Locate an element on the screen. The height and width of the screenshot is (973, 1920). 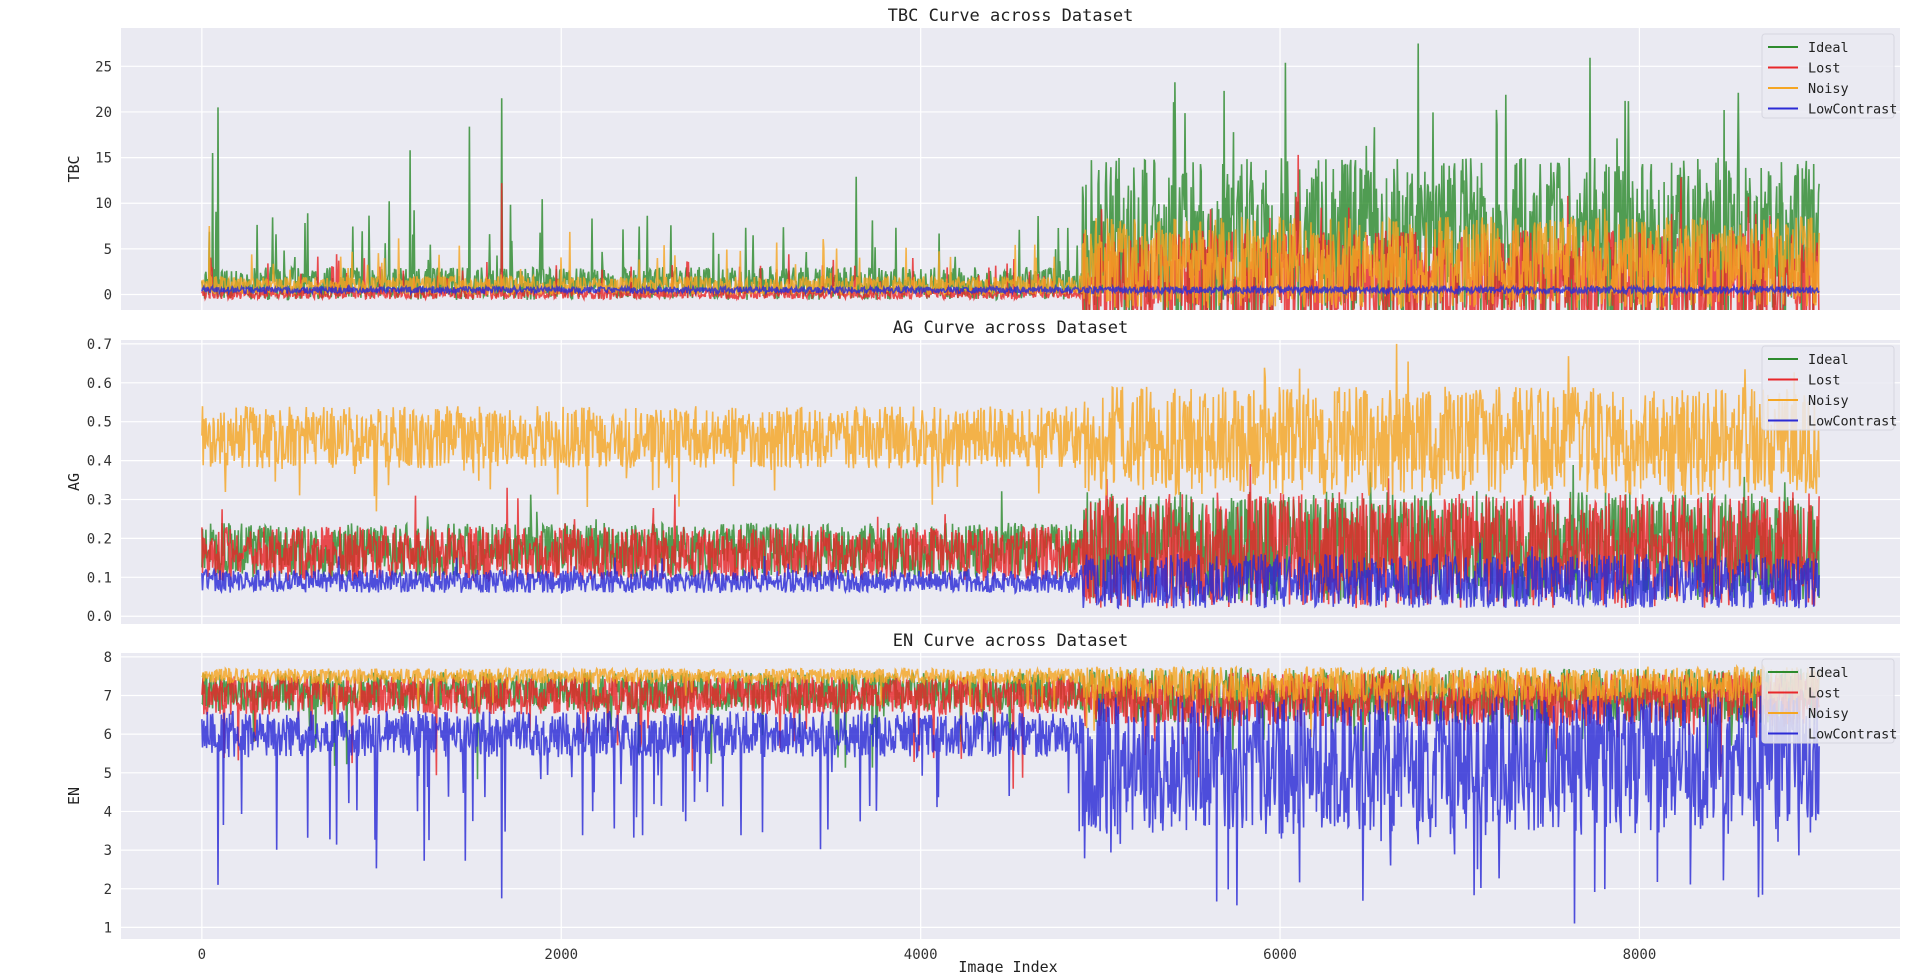
y-tick-label: 15 is located at coordinates (103, 159).